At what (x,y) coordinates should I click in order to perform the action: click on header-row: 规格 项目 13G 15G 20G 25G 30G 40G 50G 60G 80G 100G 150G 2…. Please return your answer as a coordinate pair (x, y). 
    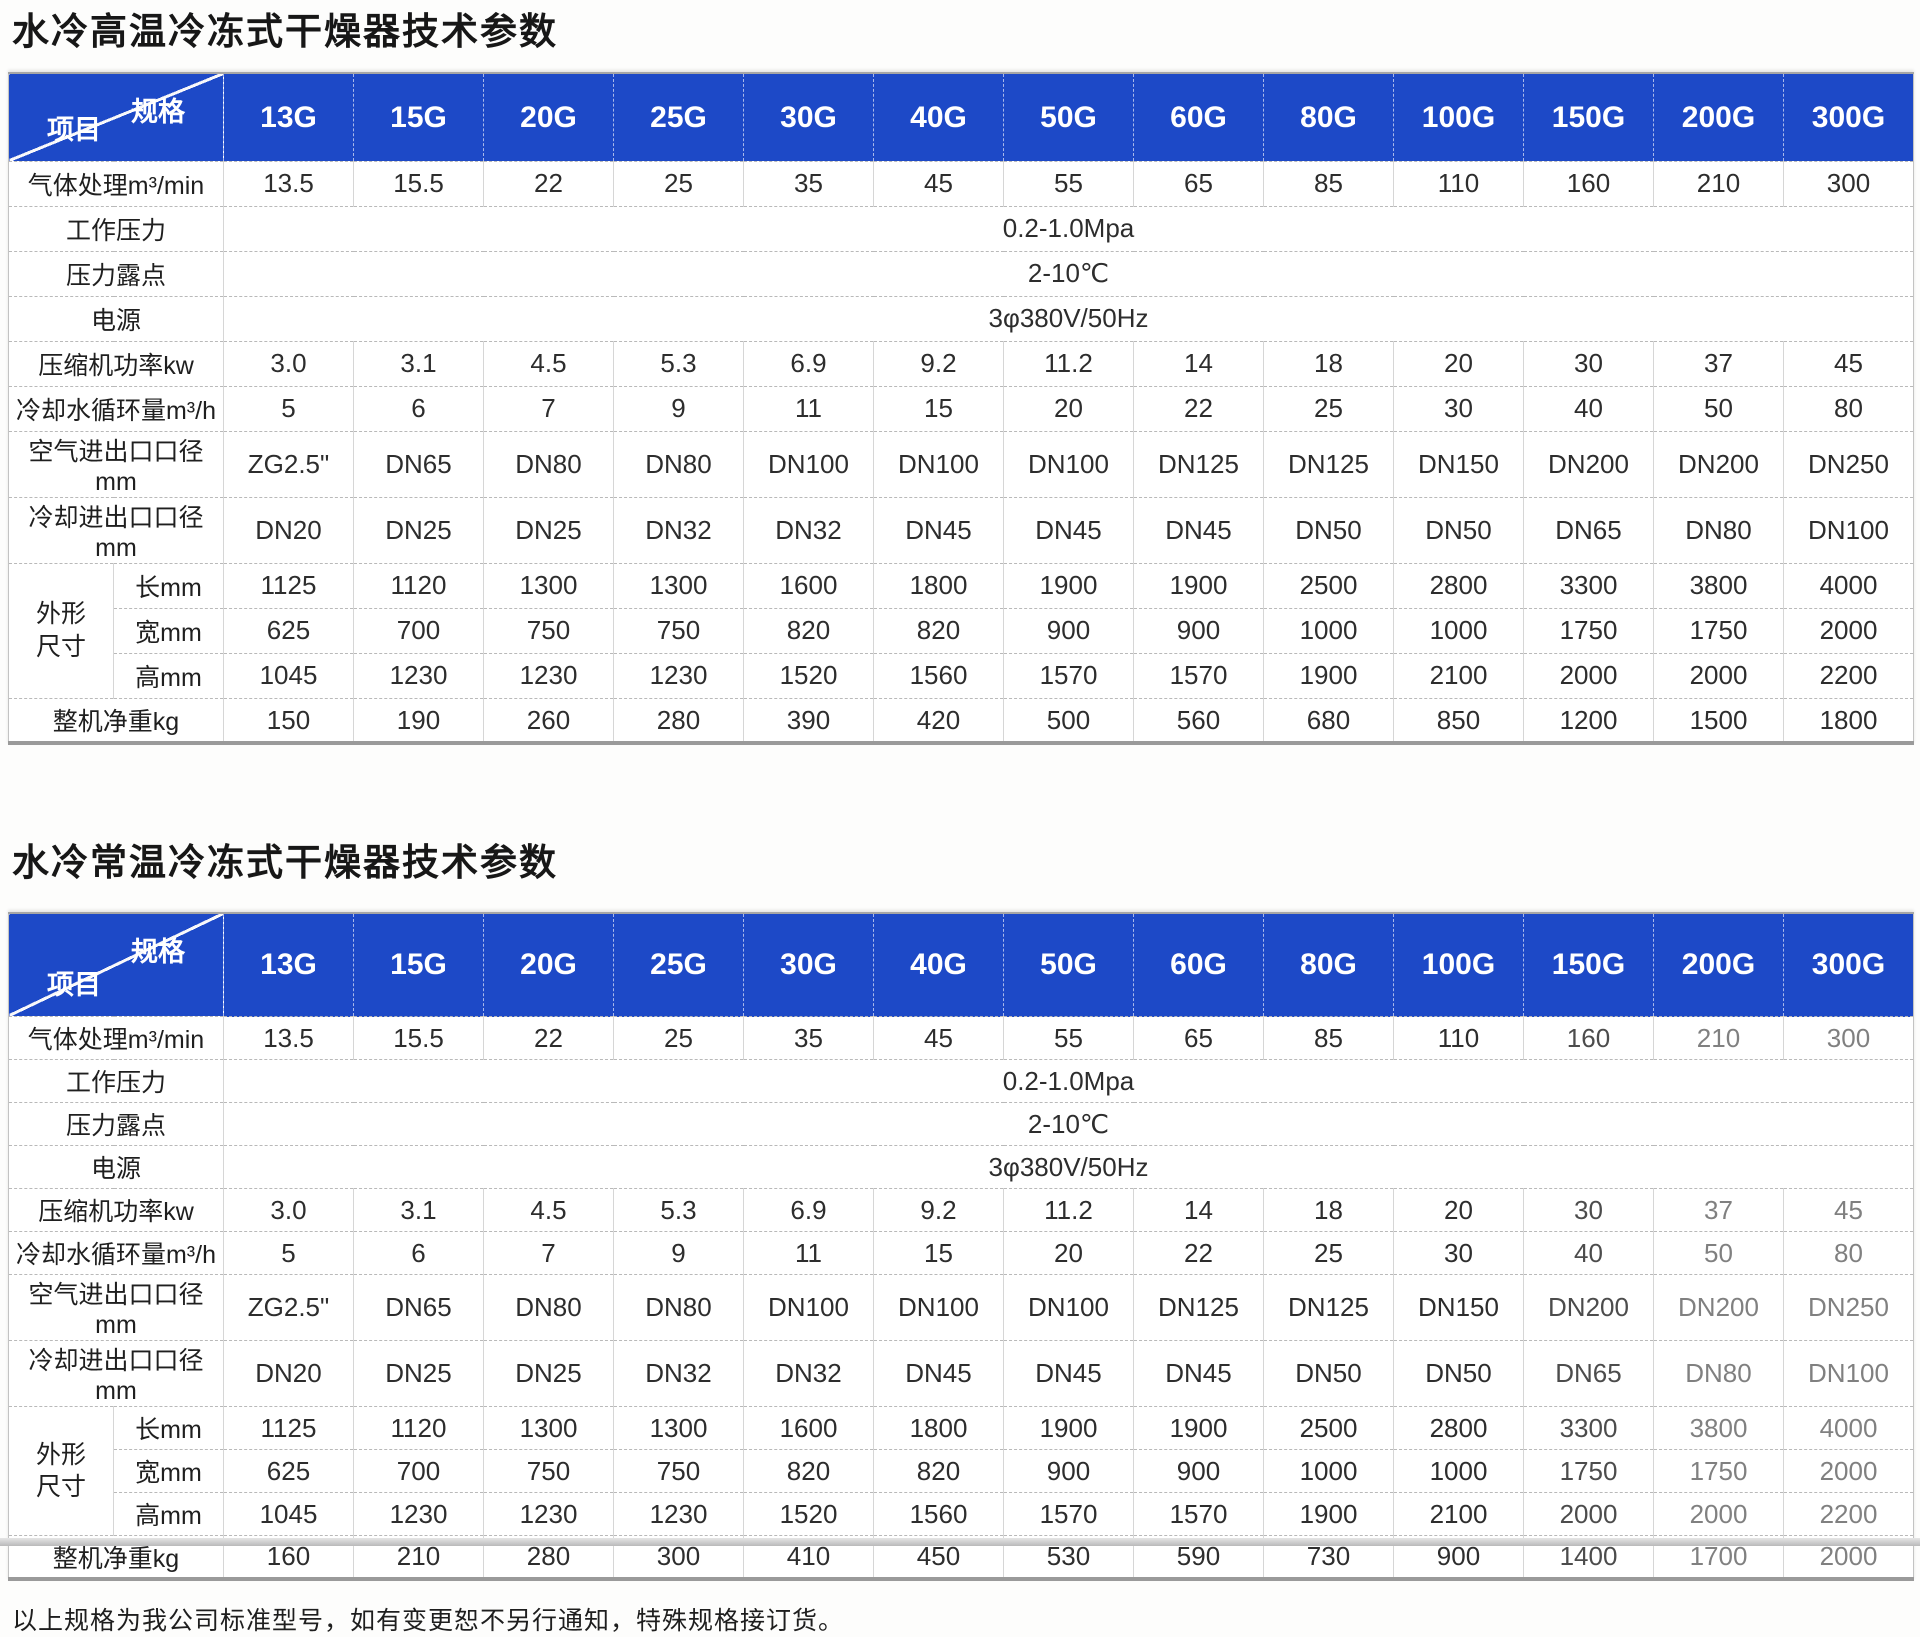
    Looking at the image, I should click on (961, 117).